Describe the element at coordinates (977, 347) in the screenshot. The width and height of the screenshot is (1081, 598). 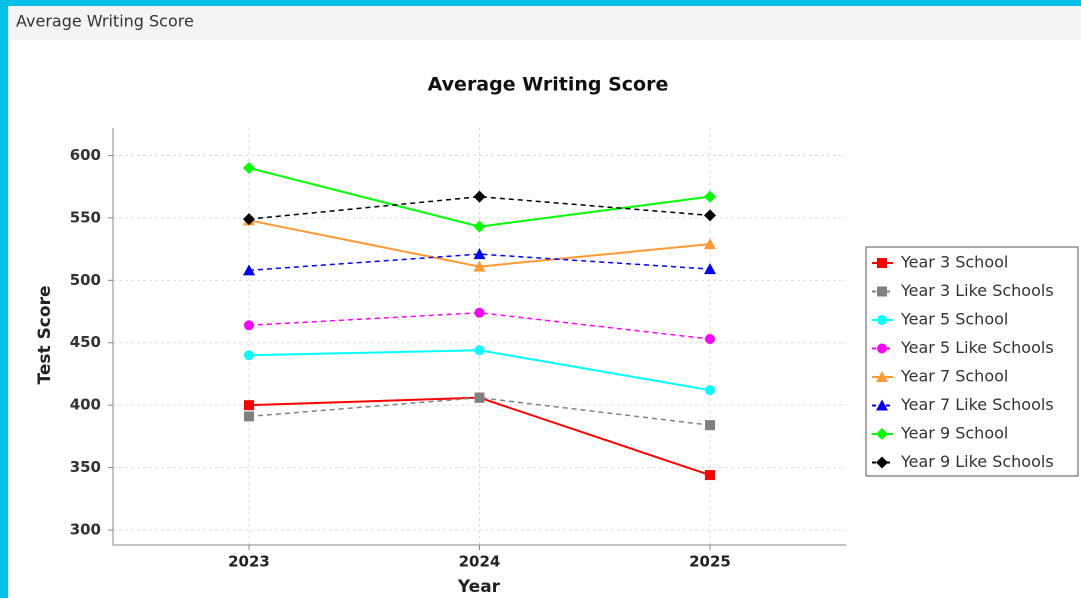
I see `legend-label: Year 5 Like Schools` at that location.